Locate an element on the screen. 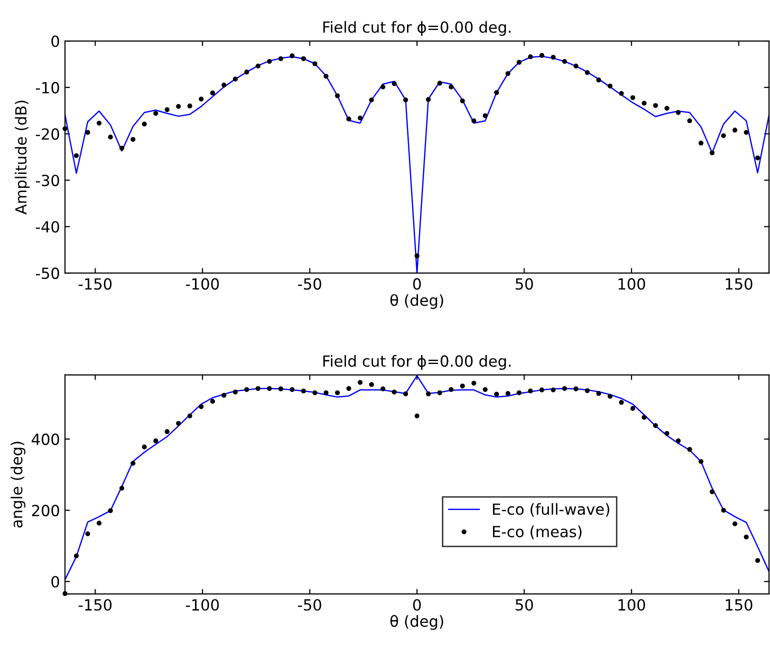 This screenshot has height=651, width=770. y-tick-label: 400 is located at coordinates (46, 440).